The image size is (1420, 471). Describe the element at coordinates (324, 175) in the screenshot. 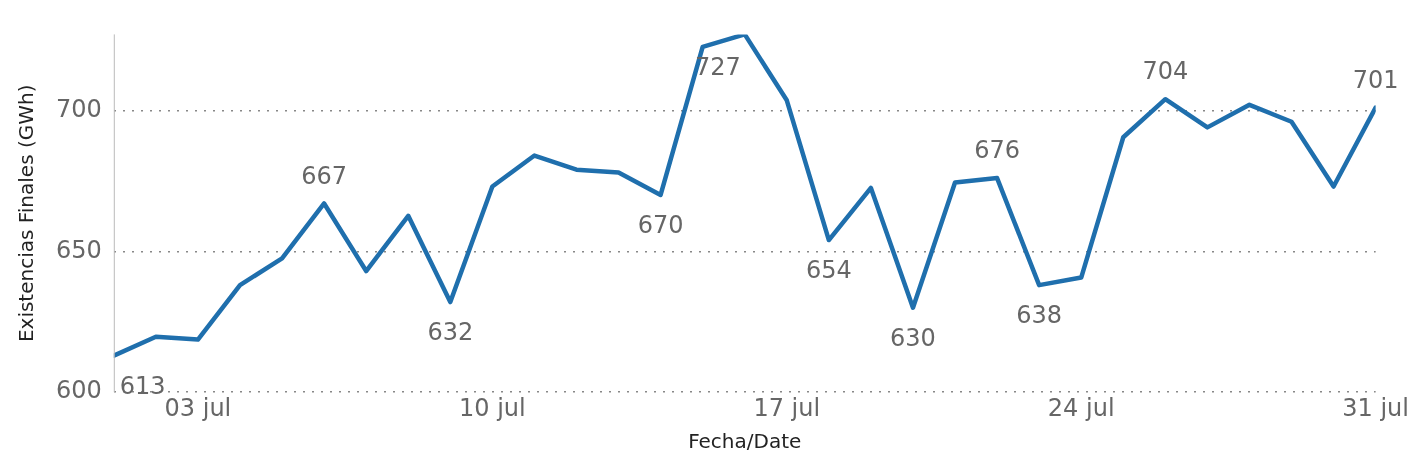

I see `data-label: 667` at that location.